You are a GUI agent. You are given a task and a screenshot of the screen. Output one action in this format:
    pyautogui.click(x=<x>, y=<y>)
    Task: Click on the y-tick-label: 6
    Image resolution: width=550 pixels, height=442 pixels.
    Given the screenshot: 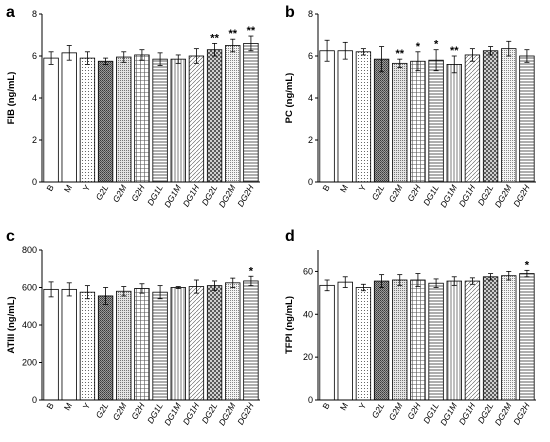 What is the action you would take?
    pyautogui.click(x=310, y=56)
    